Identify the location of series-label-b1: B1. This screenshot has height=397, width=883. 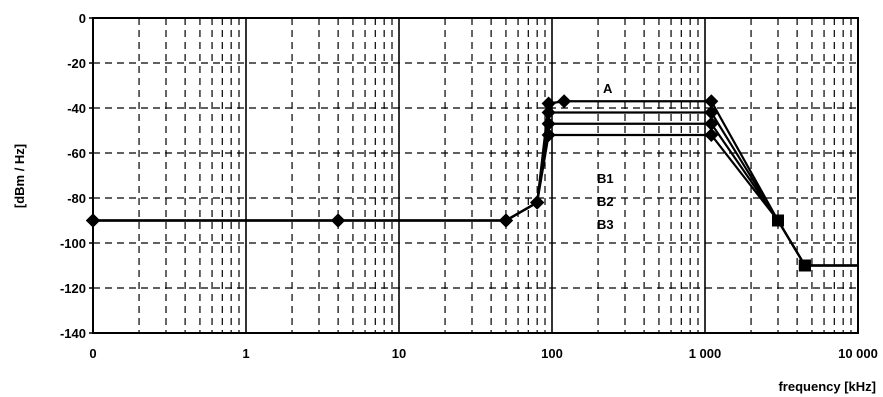
(605, 178).